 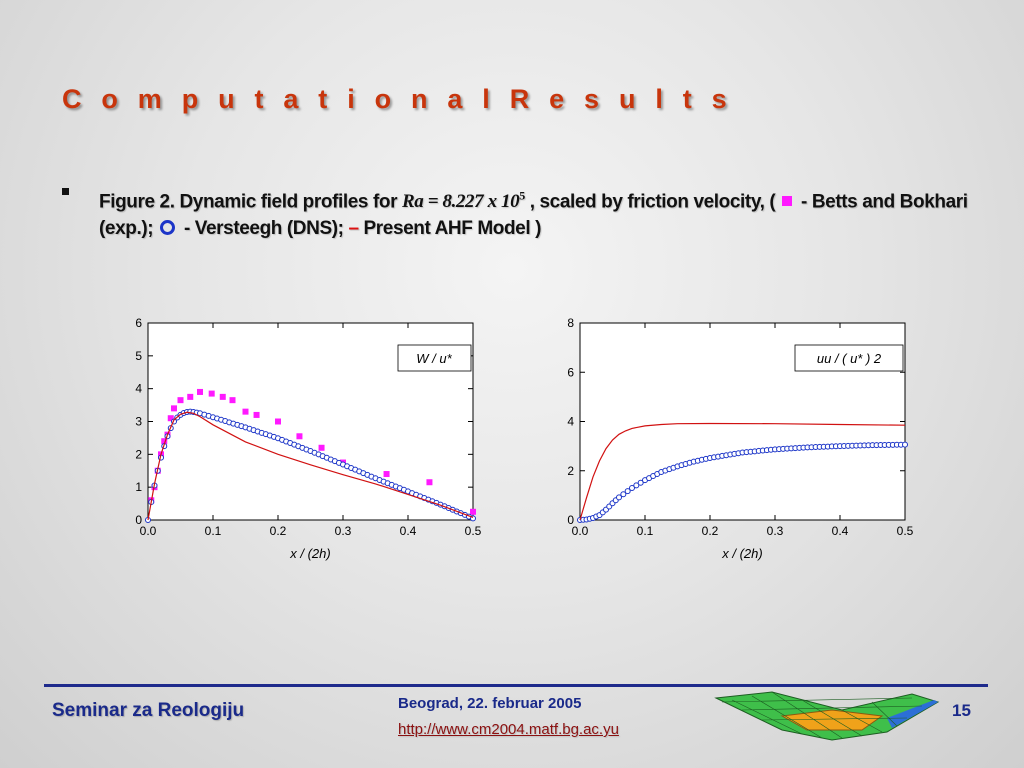 What do you see at coordinates (138, 356) in the screenshot?
I see `y-tick-label: 5` at bounding box center [138, 356].